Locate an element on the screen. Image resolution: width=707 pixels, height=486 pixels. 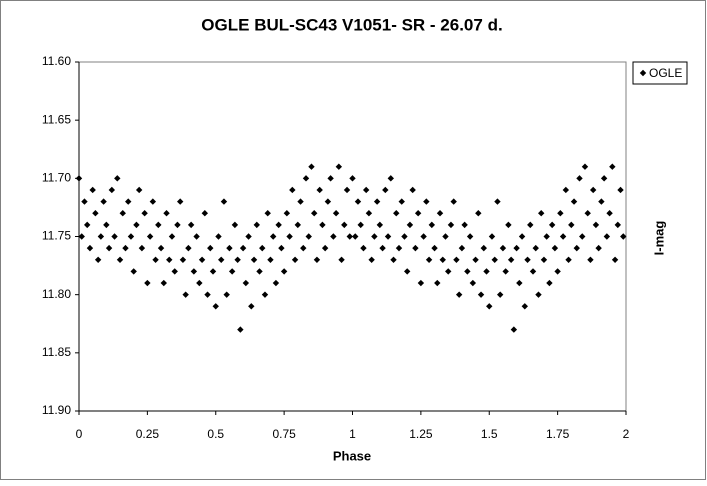
x-tick-label: 0.5 is located at coordinates (215, 434).